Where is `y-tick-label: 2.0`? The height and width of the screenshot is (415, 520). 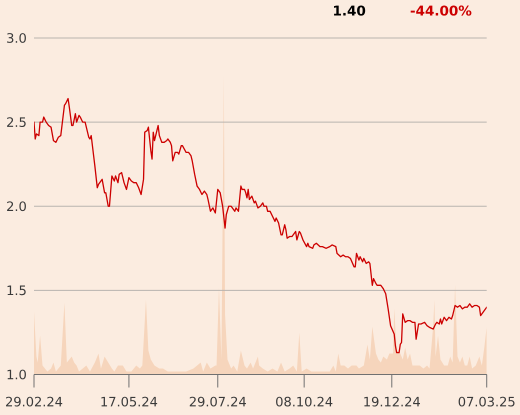 y-tick-label: 2.0 is located at coordinates (16, 206).